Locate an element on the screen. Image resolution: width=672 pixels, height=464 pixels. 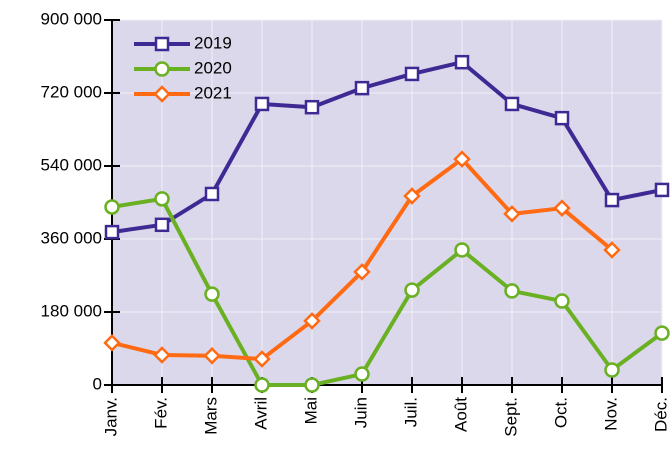
x-tick-label: Juil. is located at coordinates (410, 412).